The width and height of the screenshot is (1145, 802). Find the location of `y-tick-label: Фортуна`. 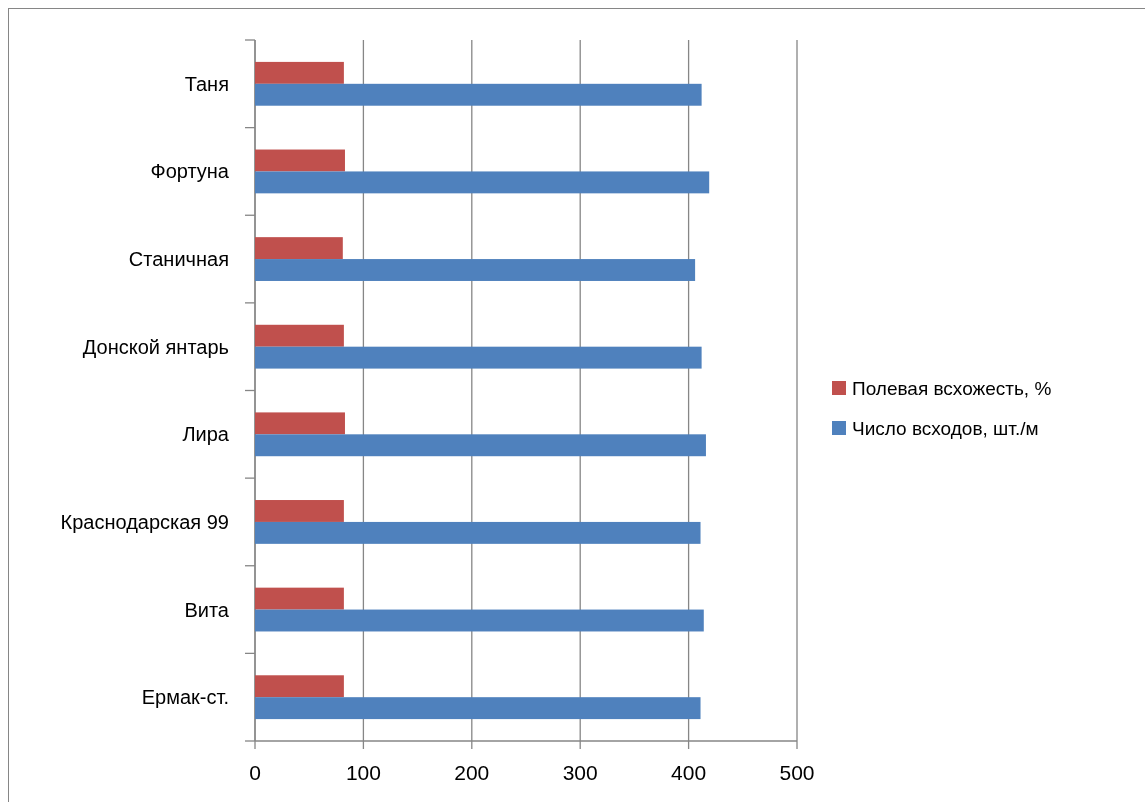

y-tick-label: Фортуна is located at coordinates (190, 171).